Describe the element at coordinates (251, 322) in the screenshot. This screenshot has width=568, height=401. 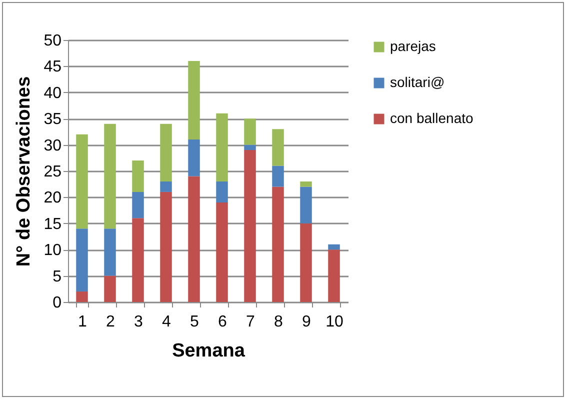
I see `x-tick-label: 7` at that location.